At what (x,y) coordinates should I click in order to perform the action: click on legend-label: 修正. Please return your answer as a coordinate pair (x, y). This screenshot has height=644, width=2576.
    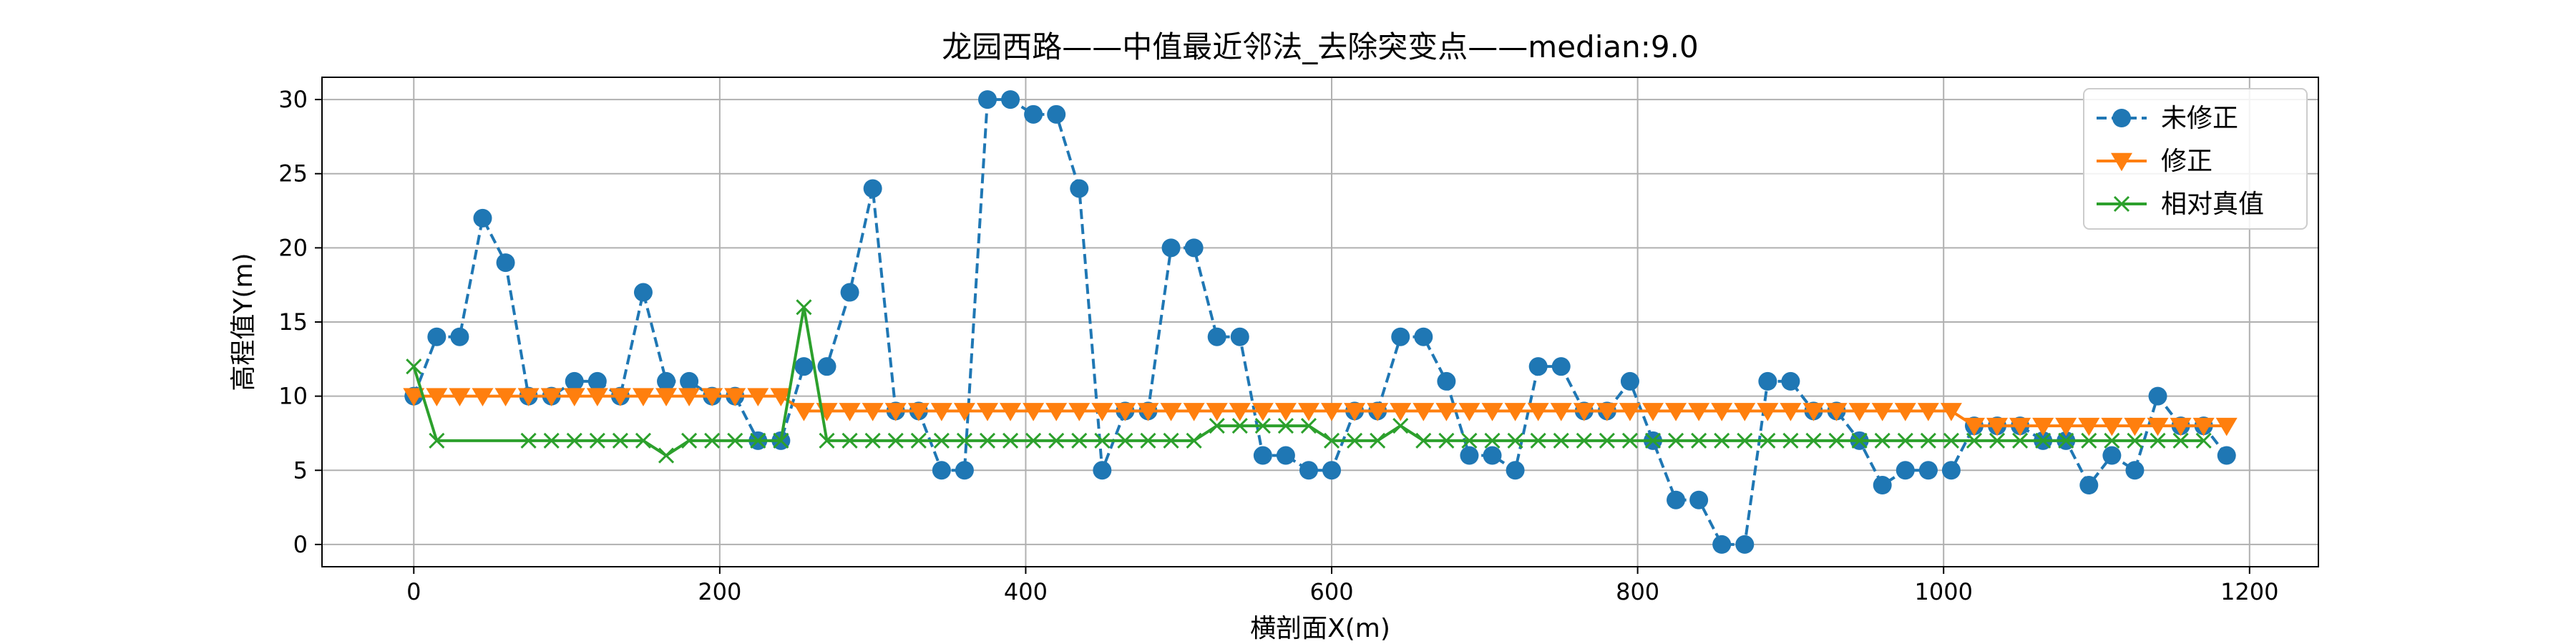
    Looking at the image, I should click on (2186, 161).